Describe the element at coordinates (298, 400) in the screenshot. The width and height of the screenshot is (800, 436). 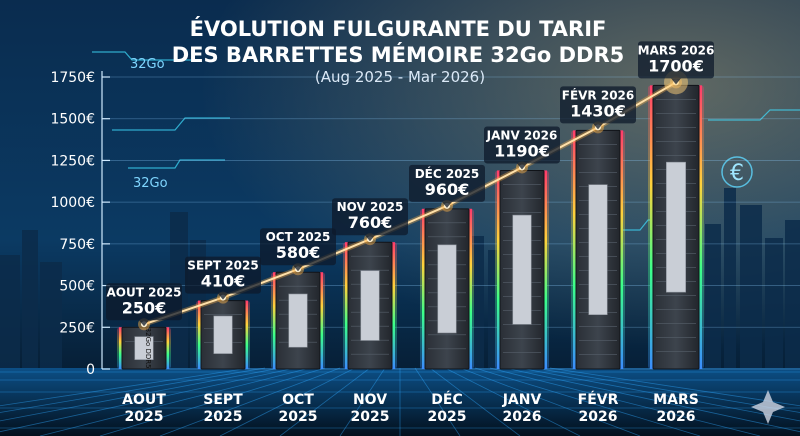
I see `x-tick-label: OCT` at that location.